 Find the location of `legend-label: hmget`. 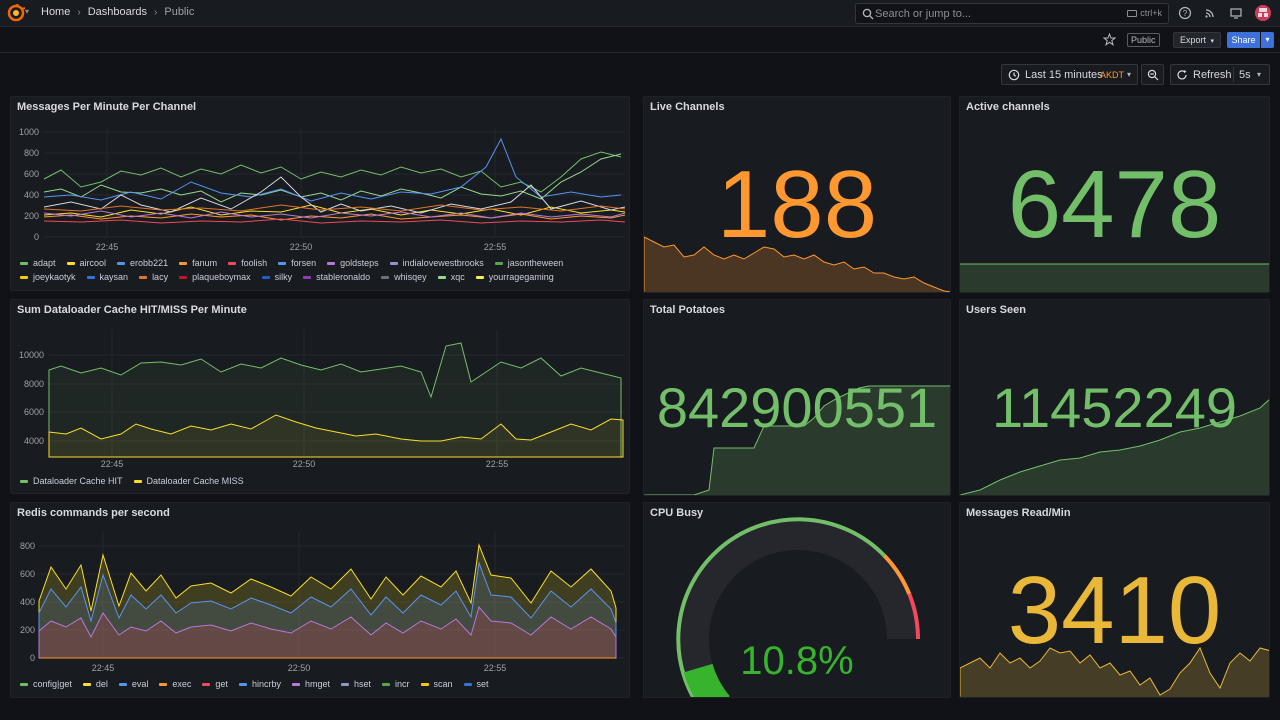

legend-label: hmget is located at coordinates (317, 684).